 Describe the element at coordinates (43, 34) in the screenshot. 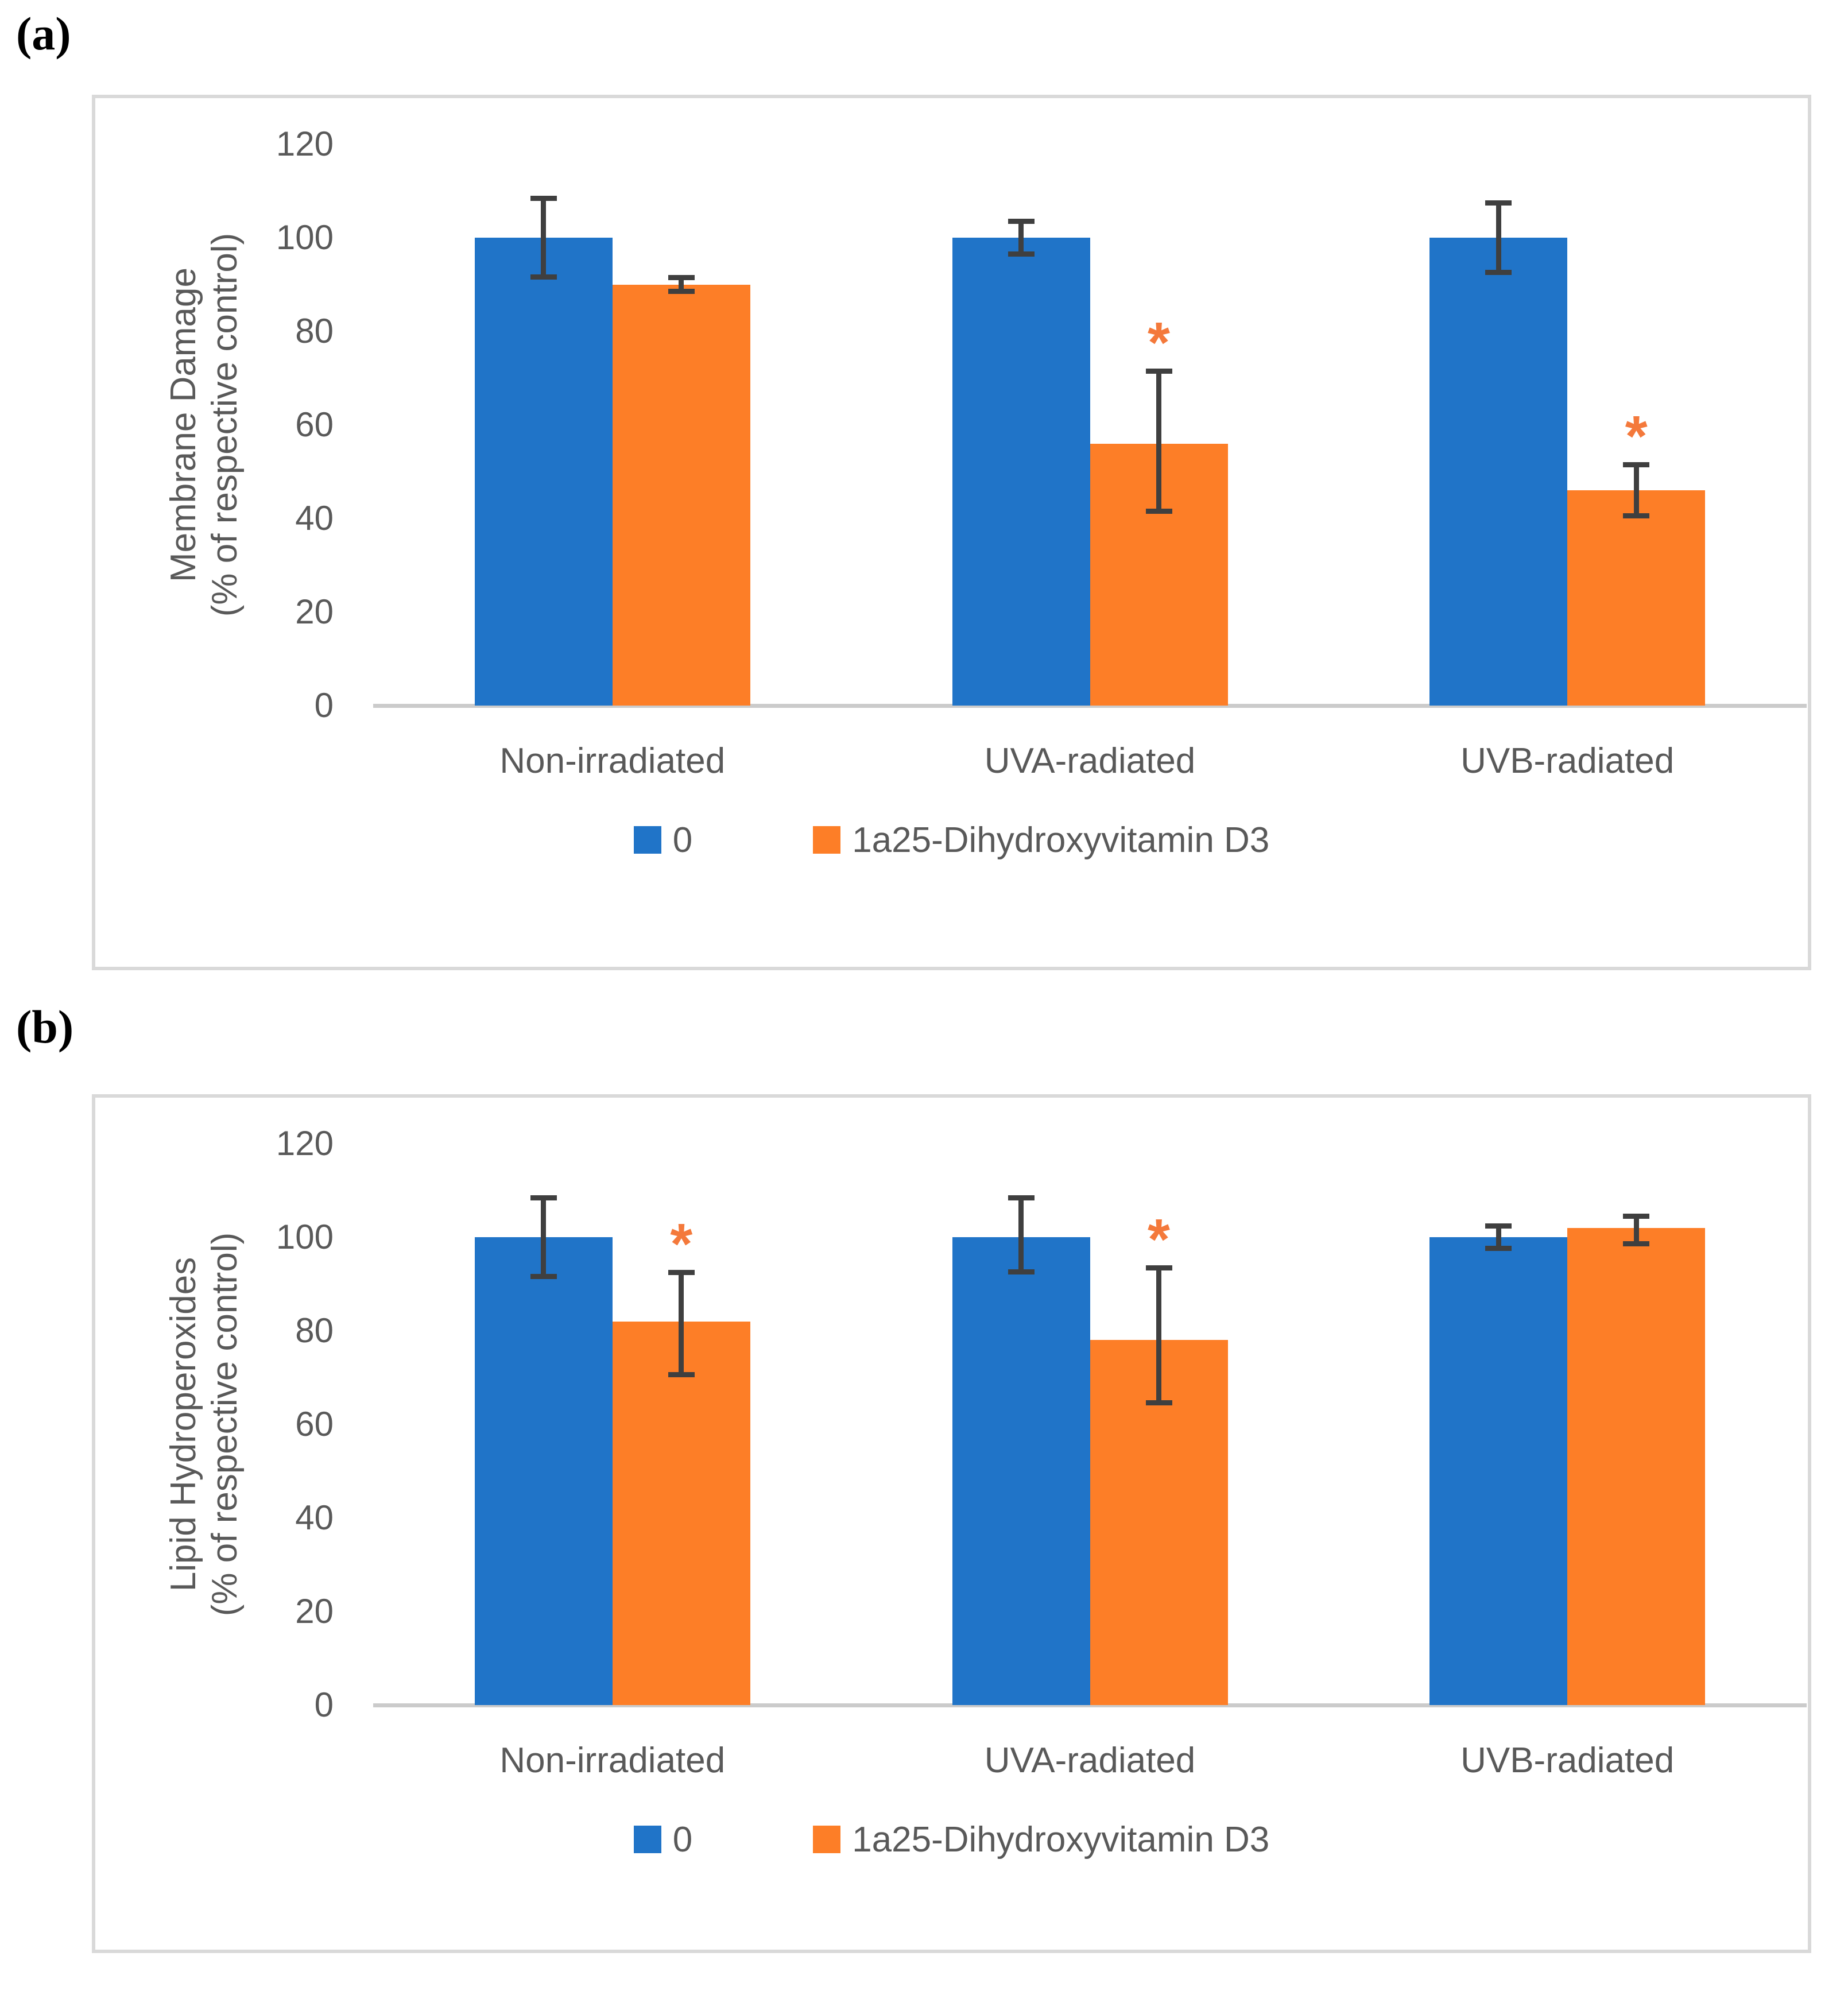

I see `panel-a-label: (a)` at that location.